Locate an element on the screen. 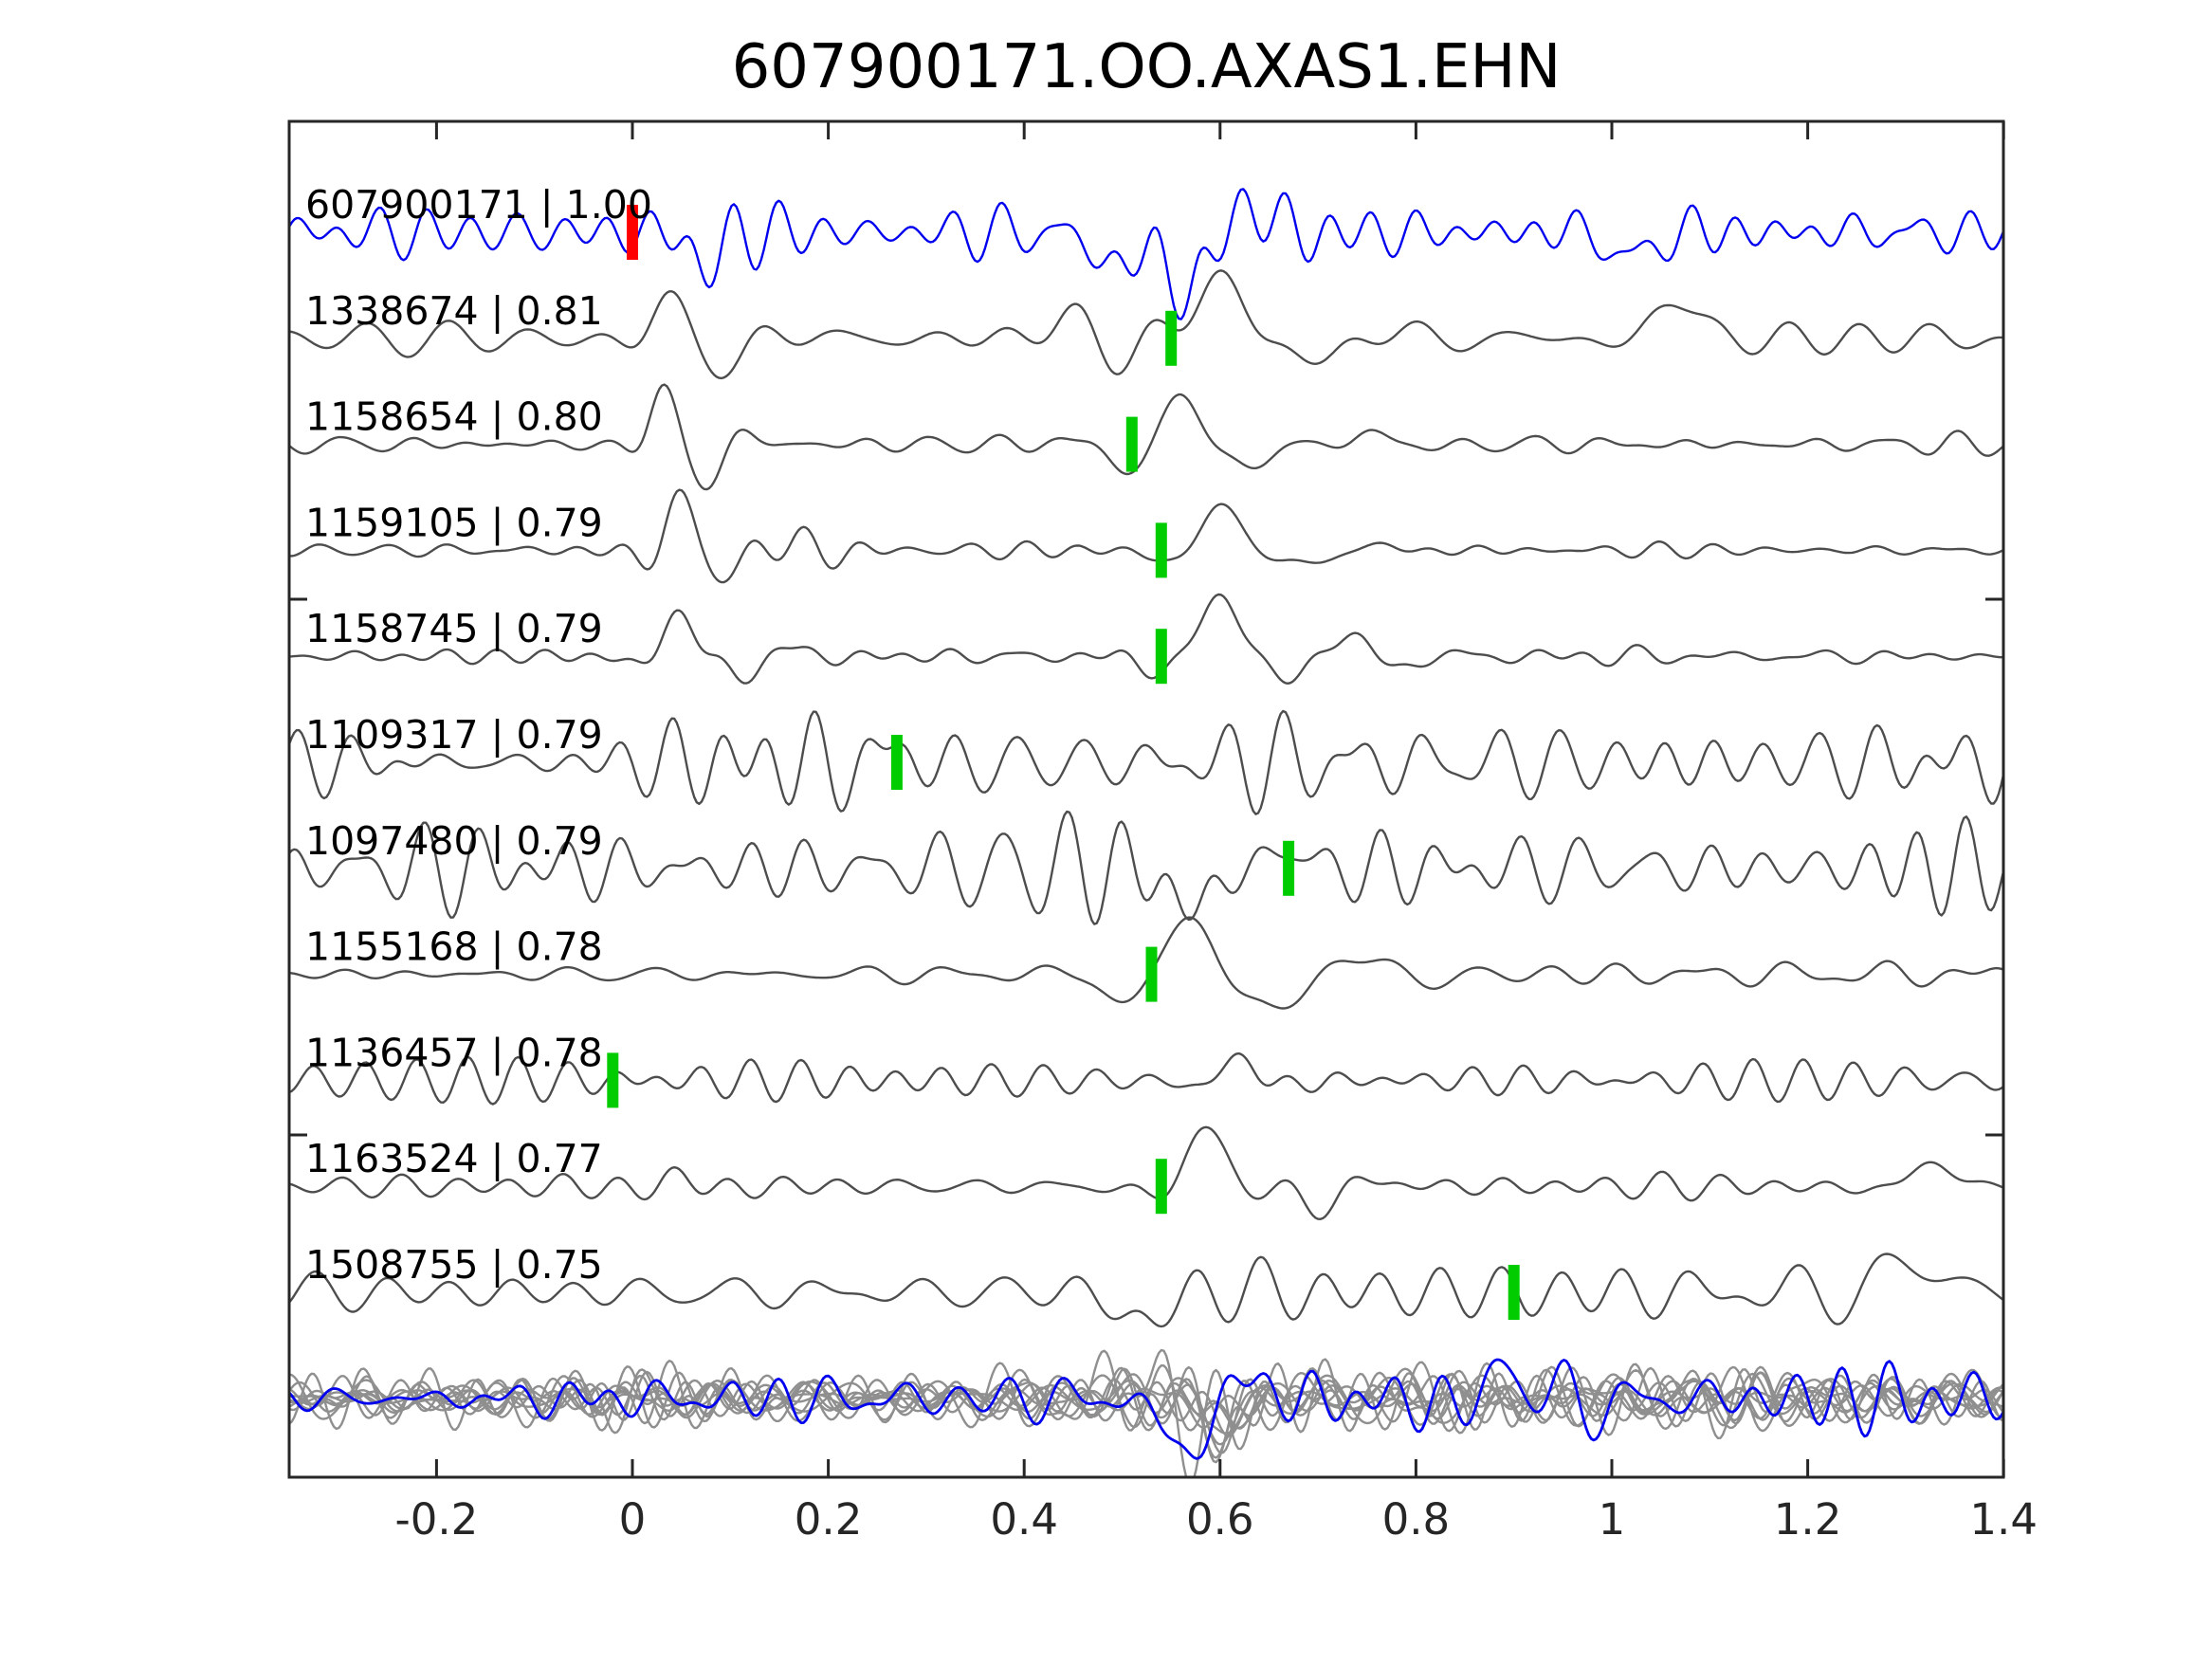 This screenshot has width=2212, height=1664. axis-tick-labels-layer: -0.2 0 0.2 0.4 0.6 0.8 1 1.2 1.4 is located at coordinates (1215, 1519).